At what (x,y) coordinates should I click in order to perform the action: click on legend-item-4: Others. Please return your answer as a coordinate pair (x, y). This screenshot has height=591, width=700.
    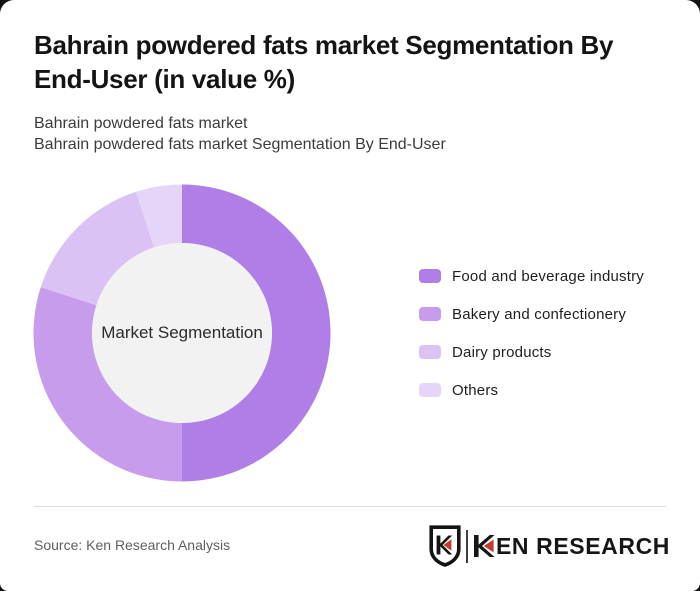
    Looking at the image, I should click on (531, 390).